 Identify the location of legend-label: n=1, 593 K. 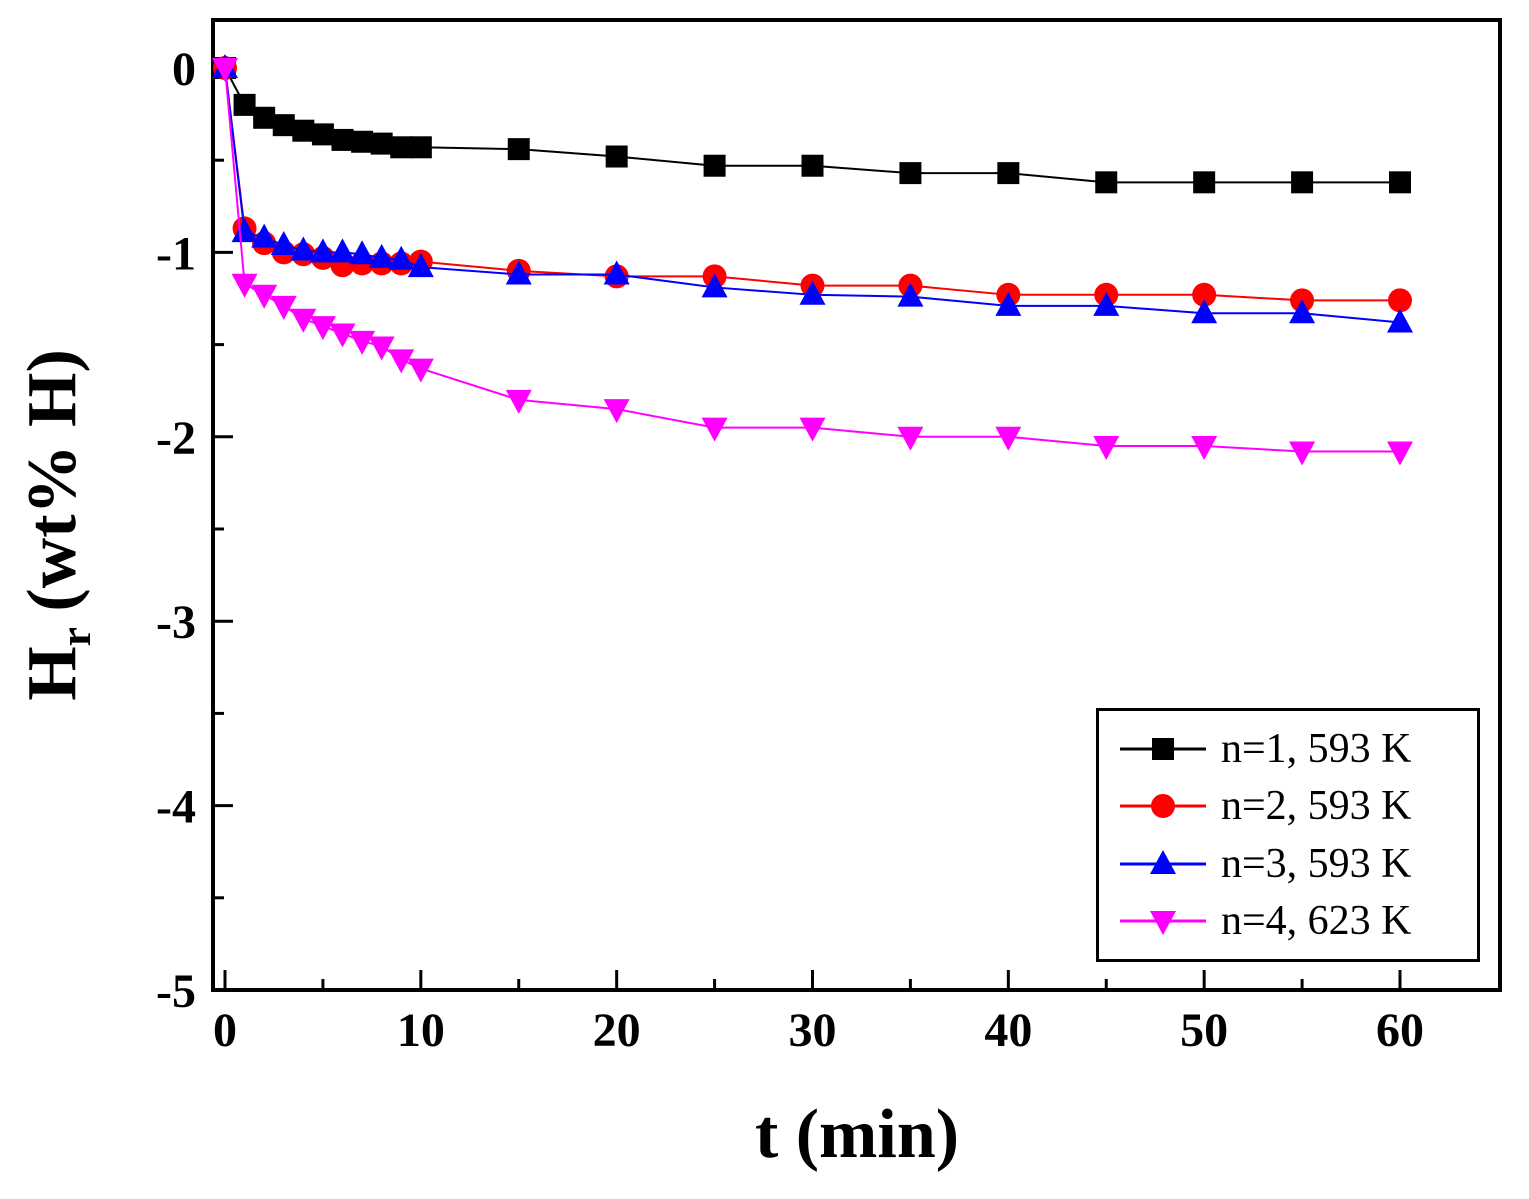
(1316, 748).